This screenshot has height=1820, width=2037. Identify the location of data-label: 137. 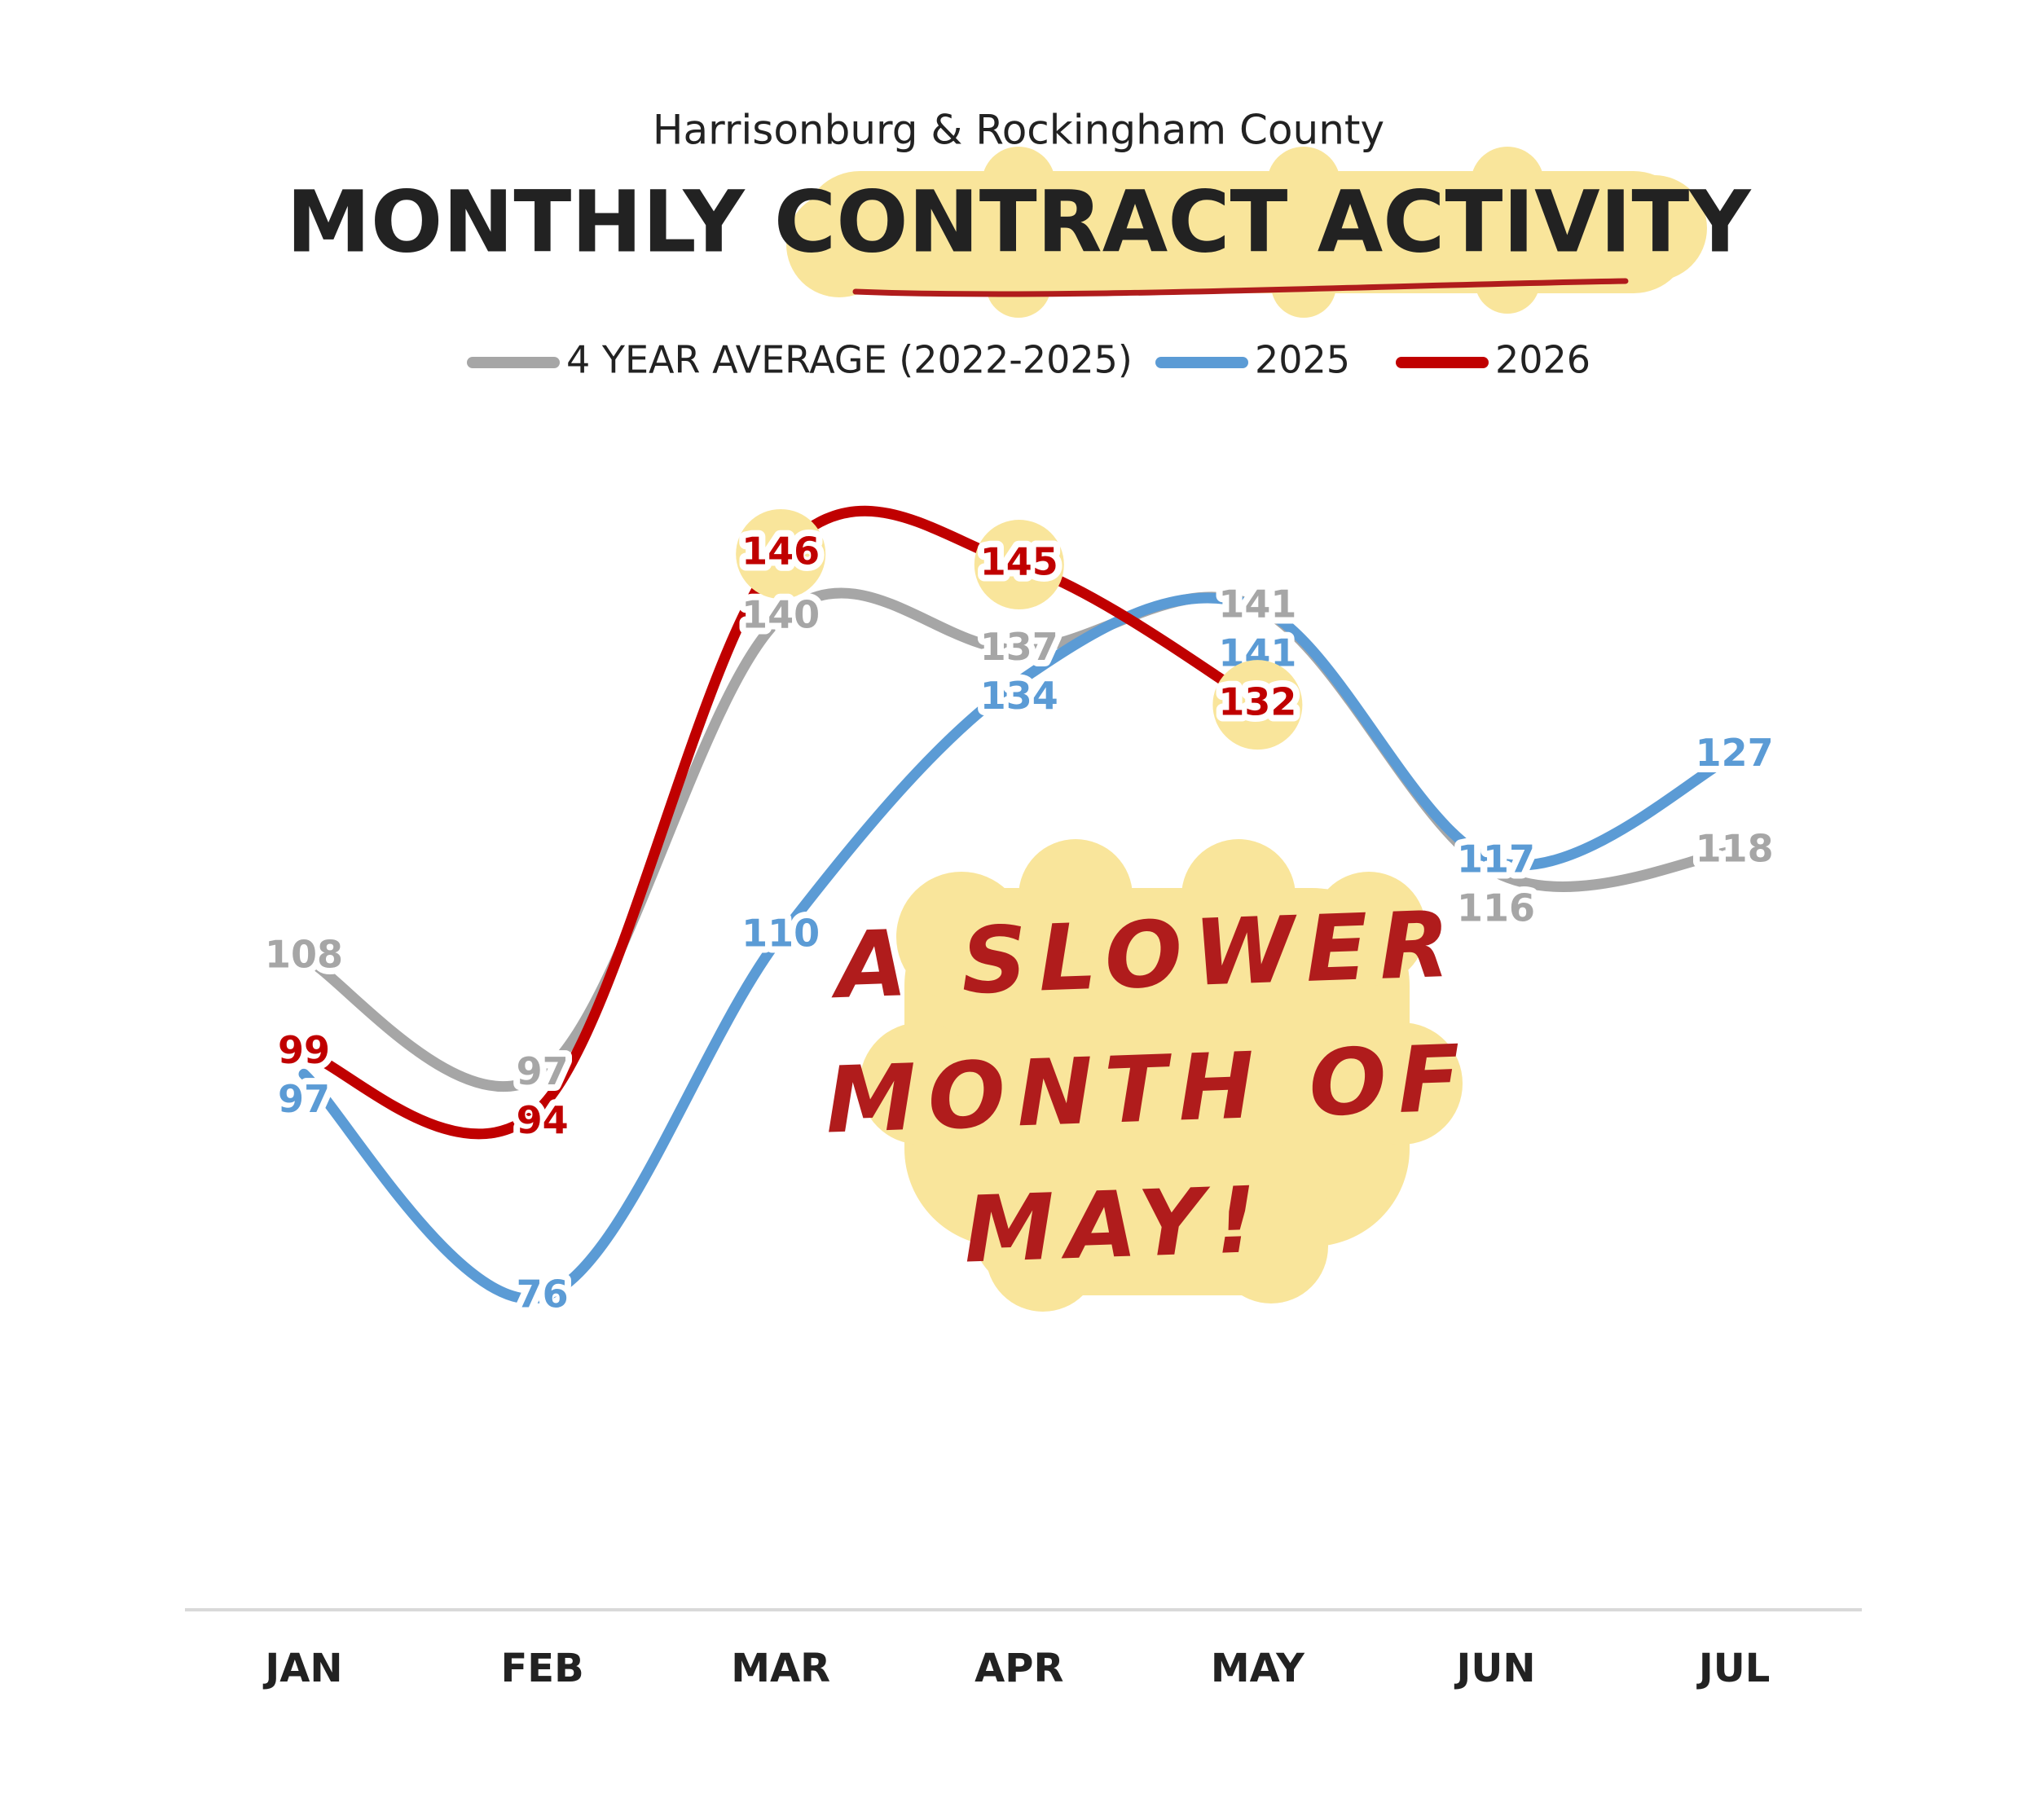
(1019, 647).